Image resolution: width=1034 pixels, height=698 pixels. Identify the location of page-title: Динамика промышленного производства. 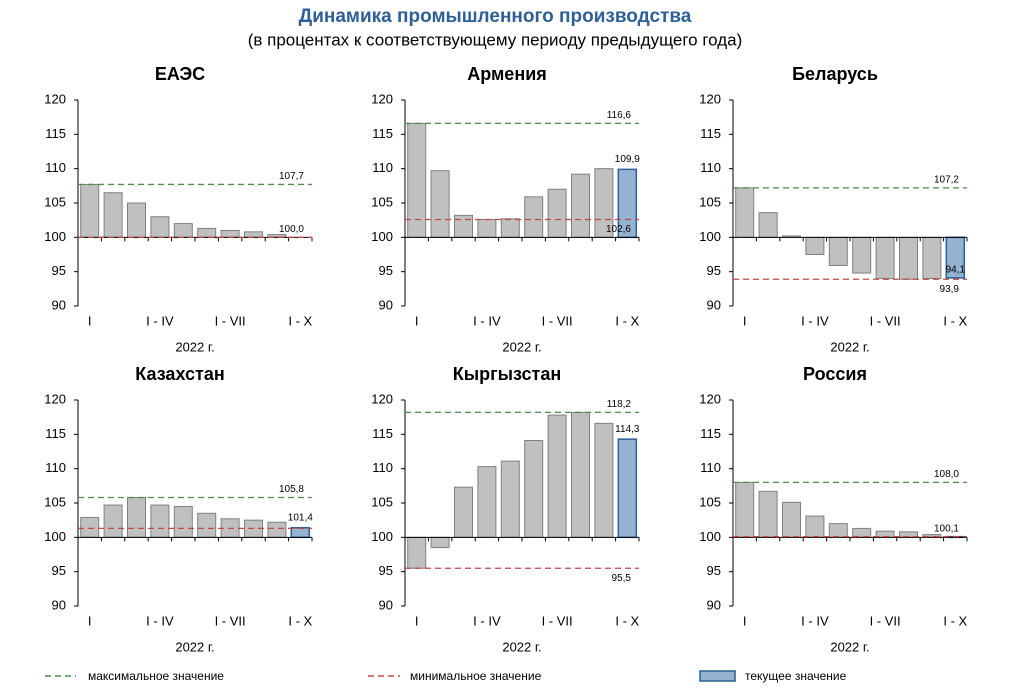
(495, 16).